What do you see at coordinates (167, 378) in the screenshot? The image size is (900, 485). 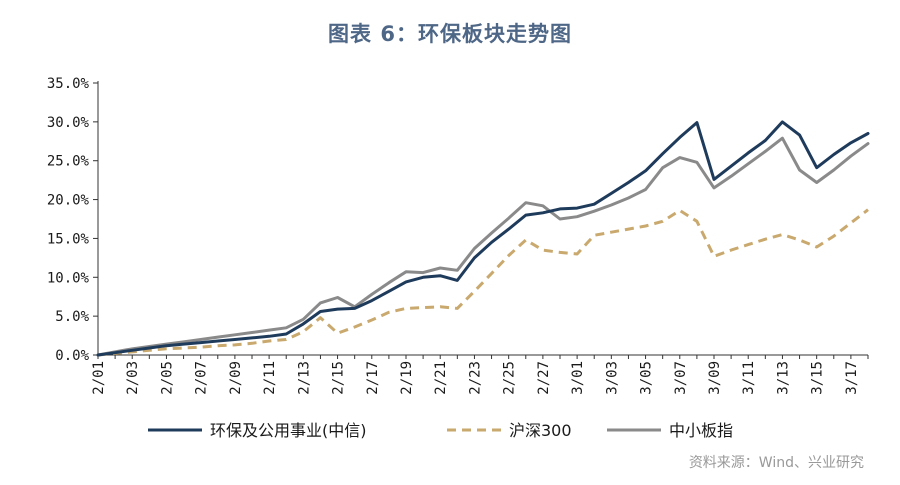 I see `x-tick-label: 2/05` at bounding box center [167, 378].